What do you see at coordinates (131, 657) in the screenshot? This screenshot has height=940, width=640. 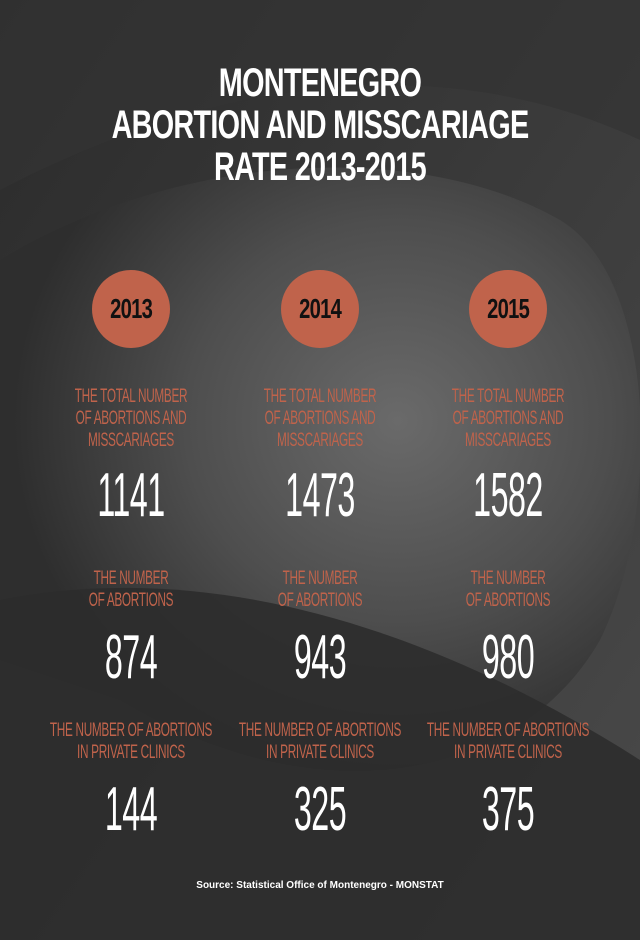 I see `abortions-value: 874` at bounding box center [131, 657].